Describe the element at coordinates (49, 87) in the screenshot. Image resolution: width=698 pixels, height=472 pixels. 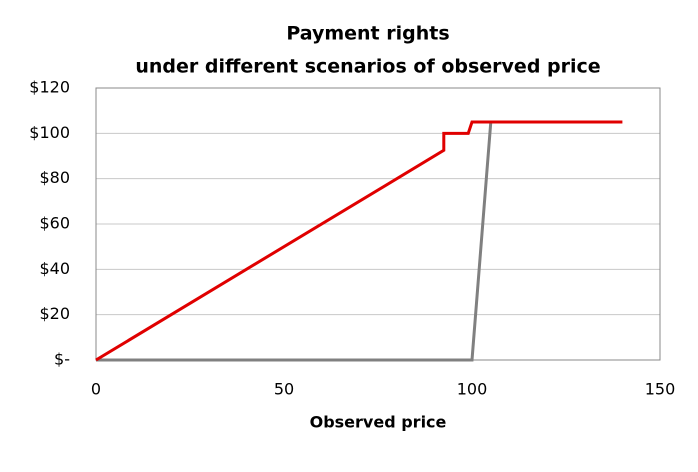
I see `y-tick-label: $120` at that location.